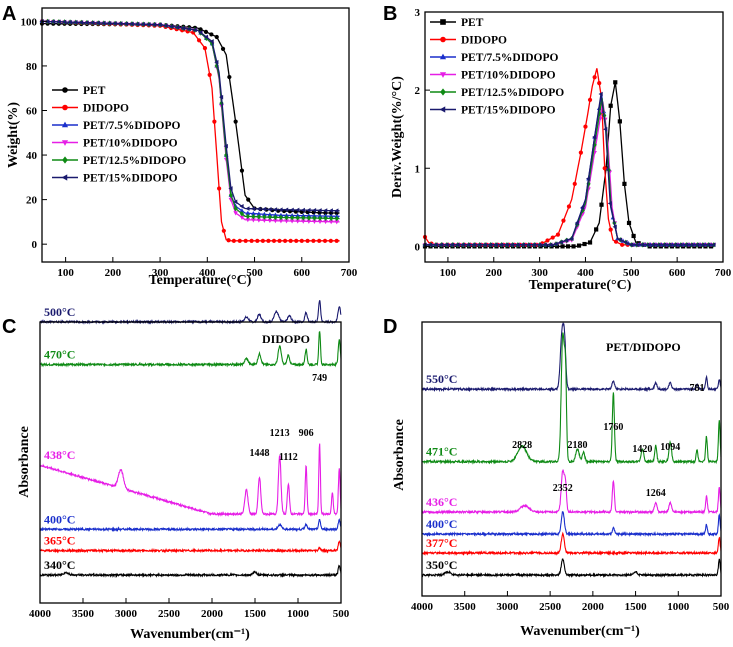  What do you see at coordinates (248, 212) in the screenshot?
I see `panel-a-point-pet-7-5-didopo` at bounding box center [248, 212].